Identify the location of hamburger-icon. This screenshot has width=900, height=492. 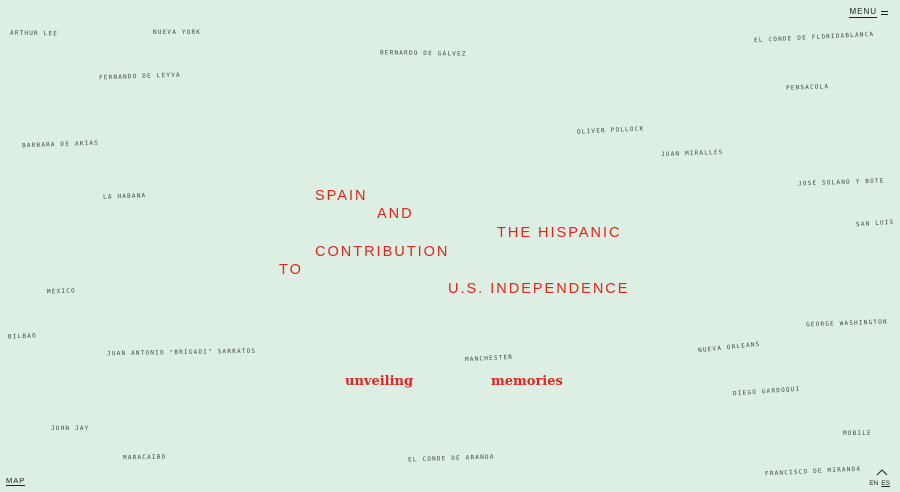
(884, 12).